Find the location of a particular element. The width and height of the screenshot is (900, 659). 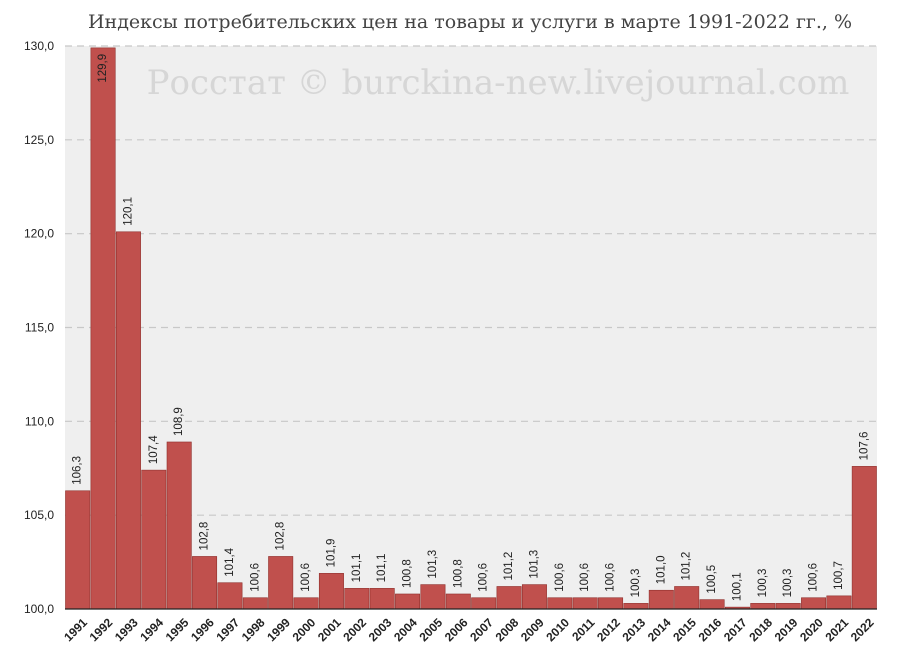

y-tick-label: 110,0 is located at coordinates (39, 421).